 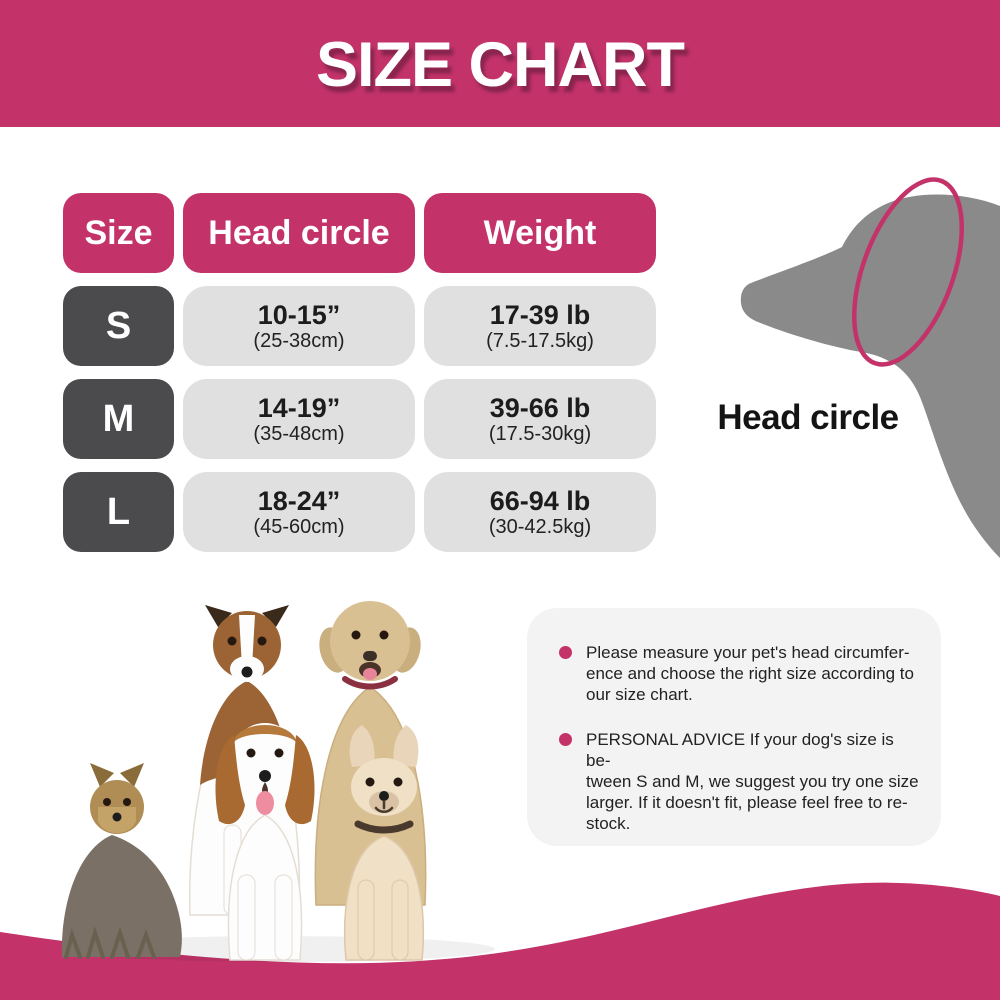 I want to click on head-circle-metric: (25-38cm), so click(x=299, y=340).